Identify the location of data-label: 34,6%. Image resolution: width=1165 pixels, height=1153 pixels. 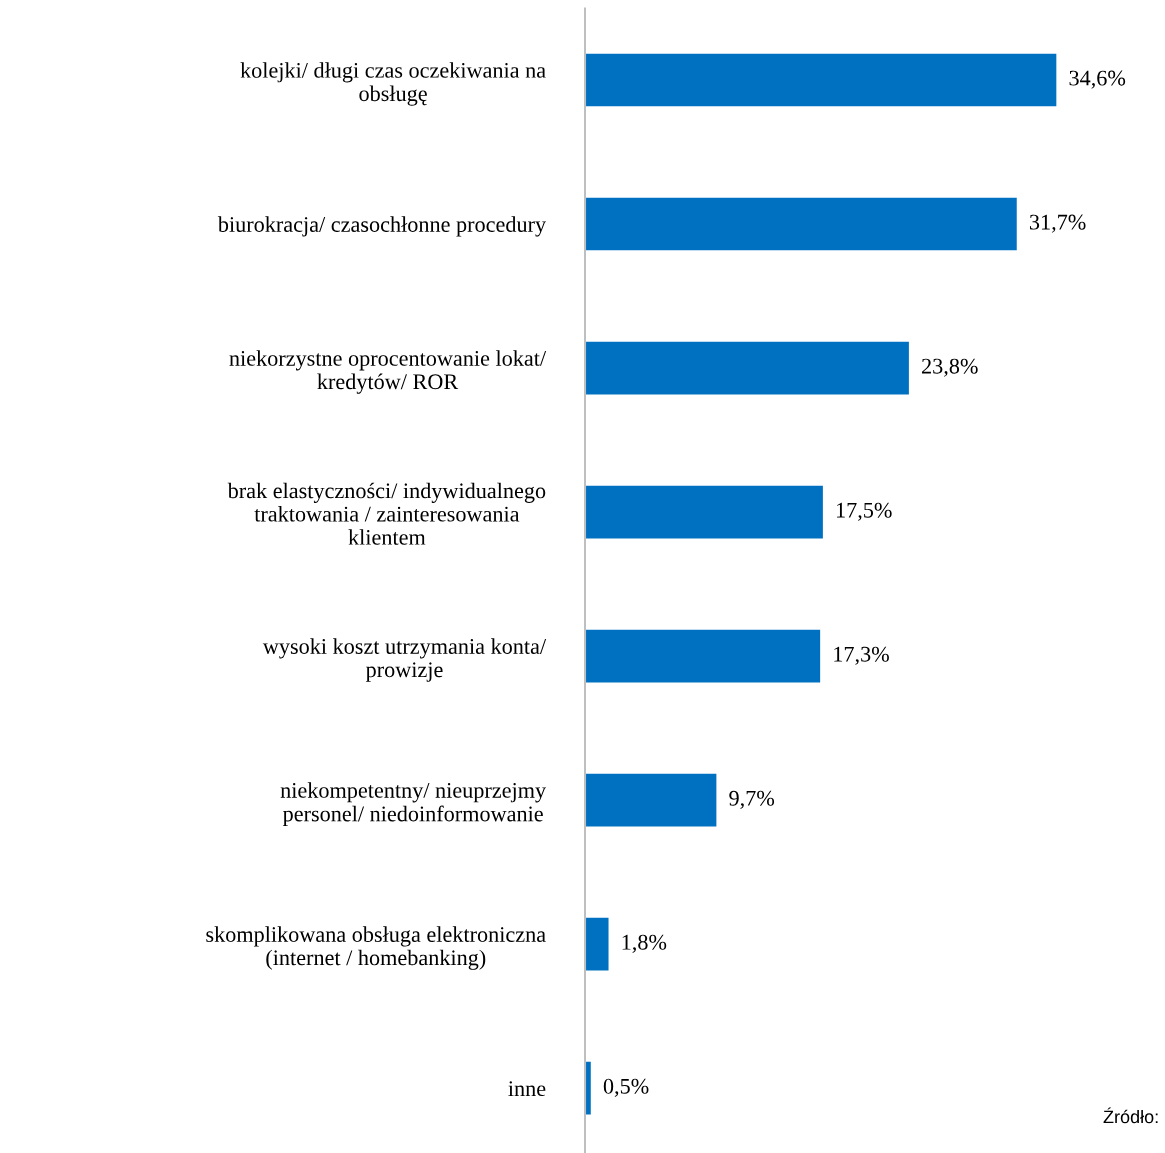
(1097, 79).